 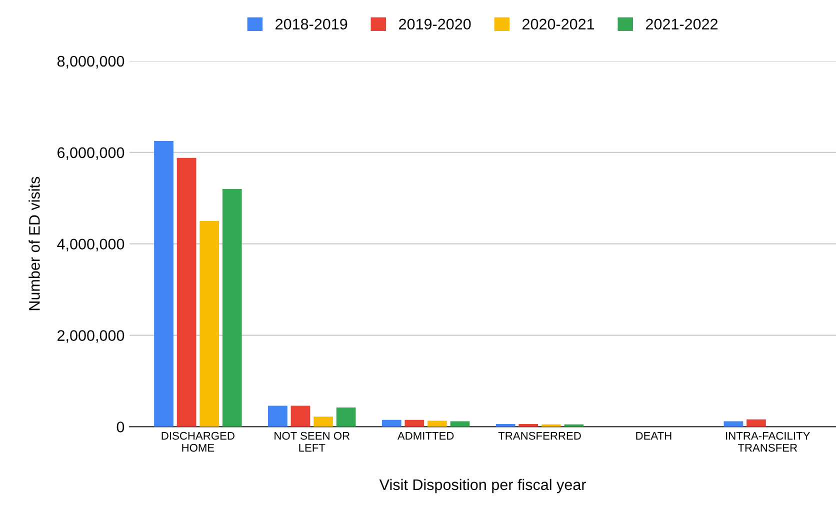 I want to click on x-tick-label: DEATH, so click(x=654, y=436).